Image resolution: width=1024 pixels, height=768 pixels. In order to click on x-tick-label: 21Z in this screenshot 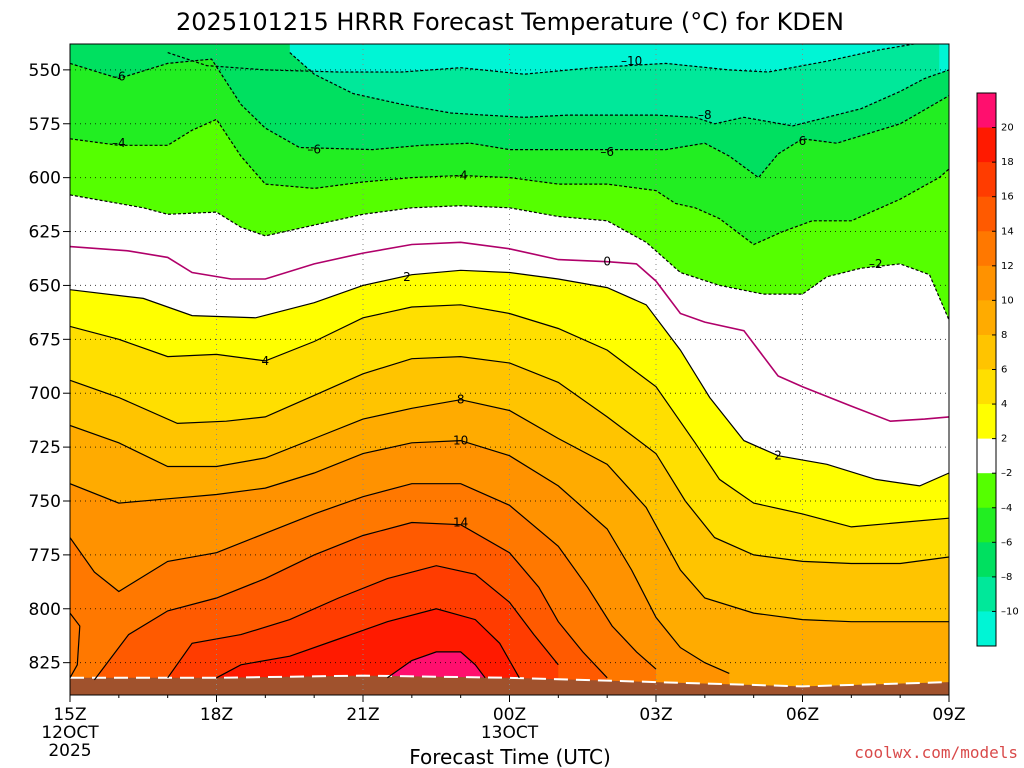, I will do `click(362, 715)`.